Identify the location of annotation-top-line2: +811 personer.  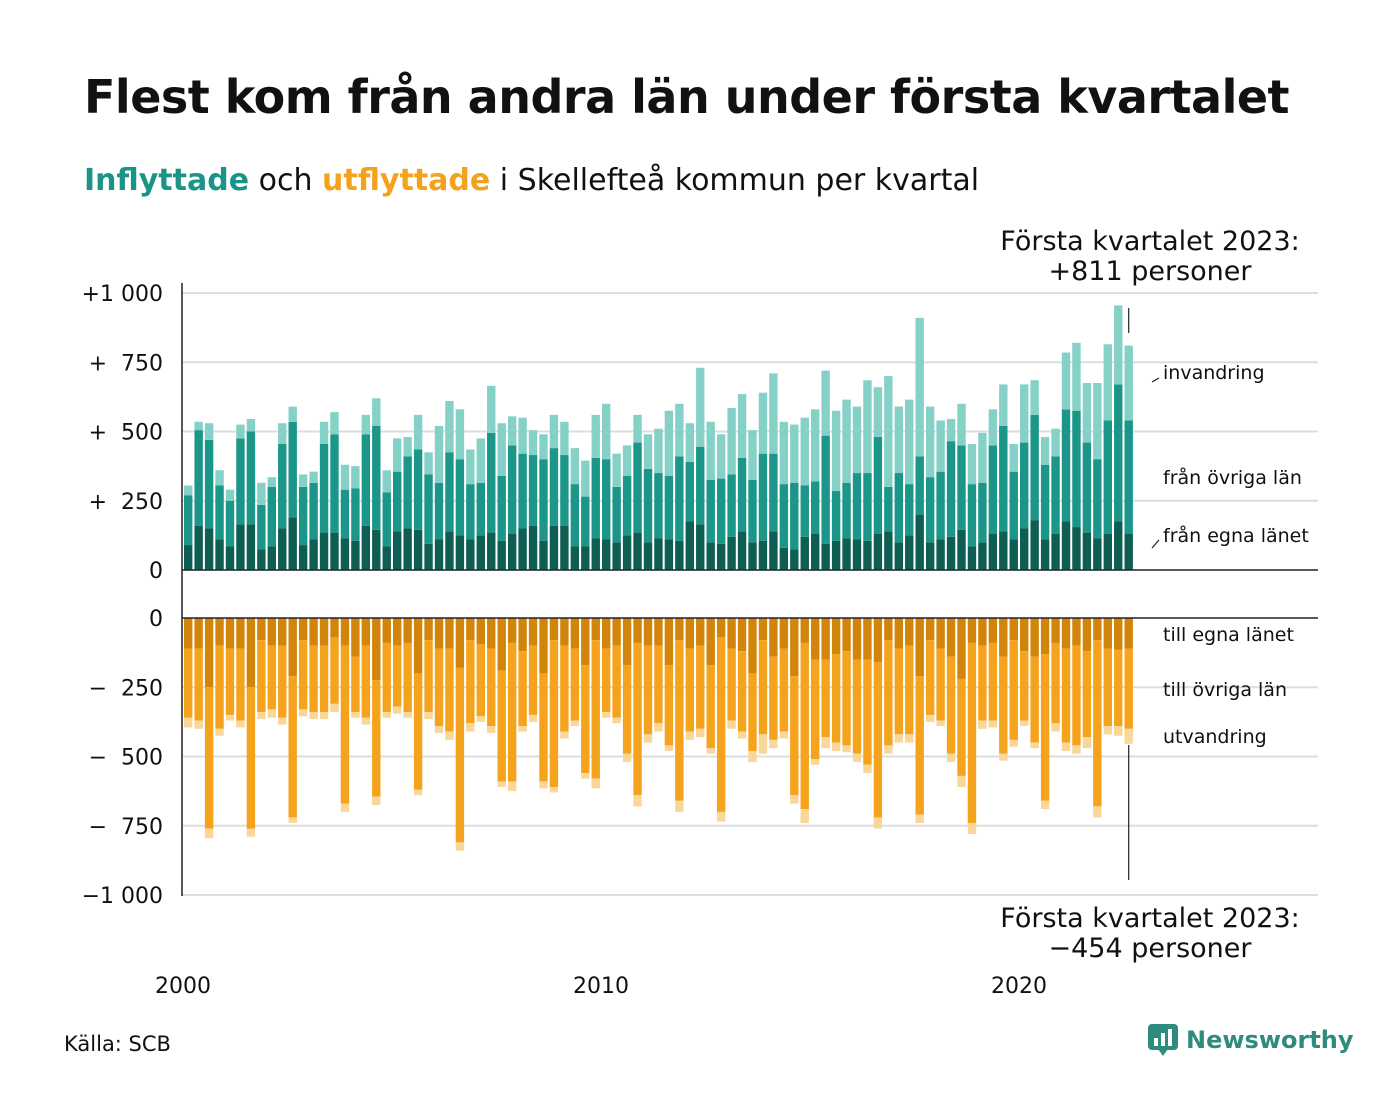
(1150, 271).